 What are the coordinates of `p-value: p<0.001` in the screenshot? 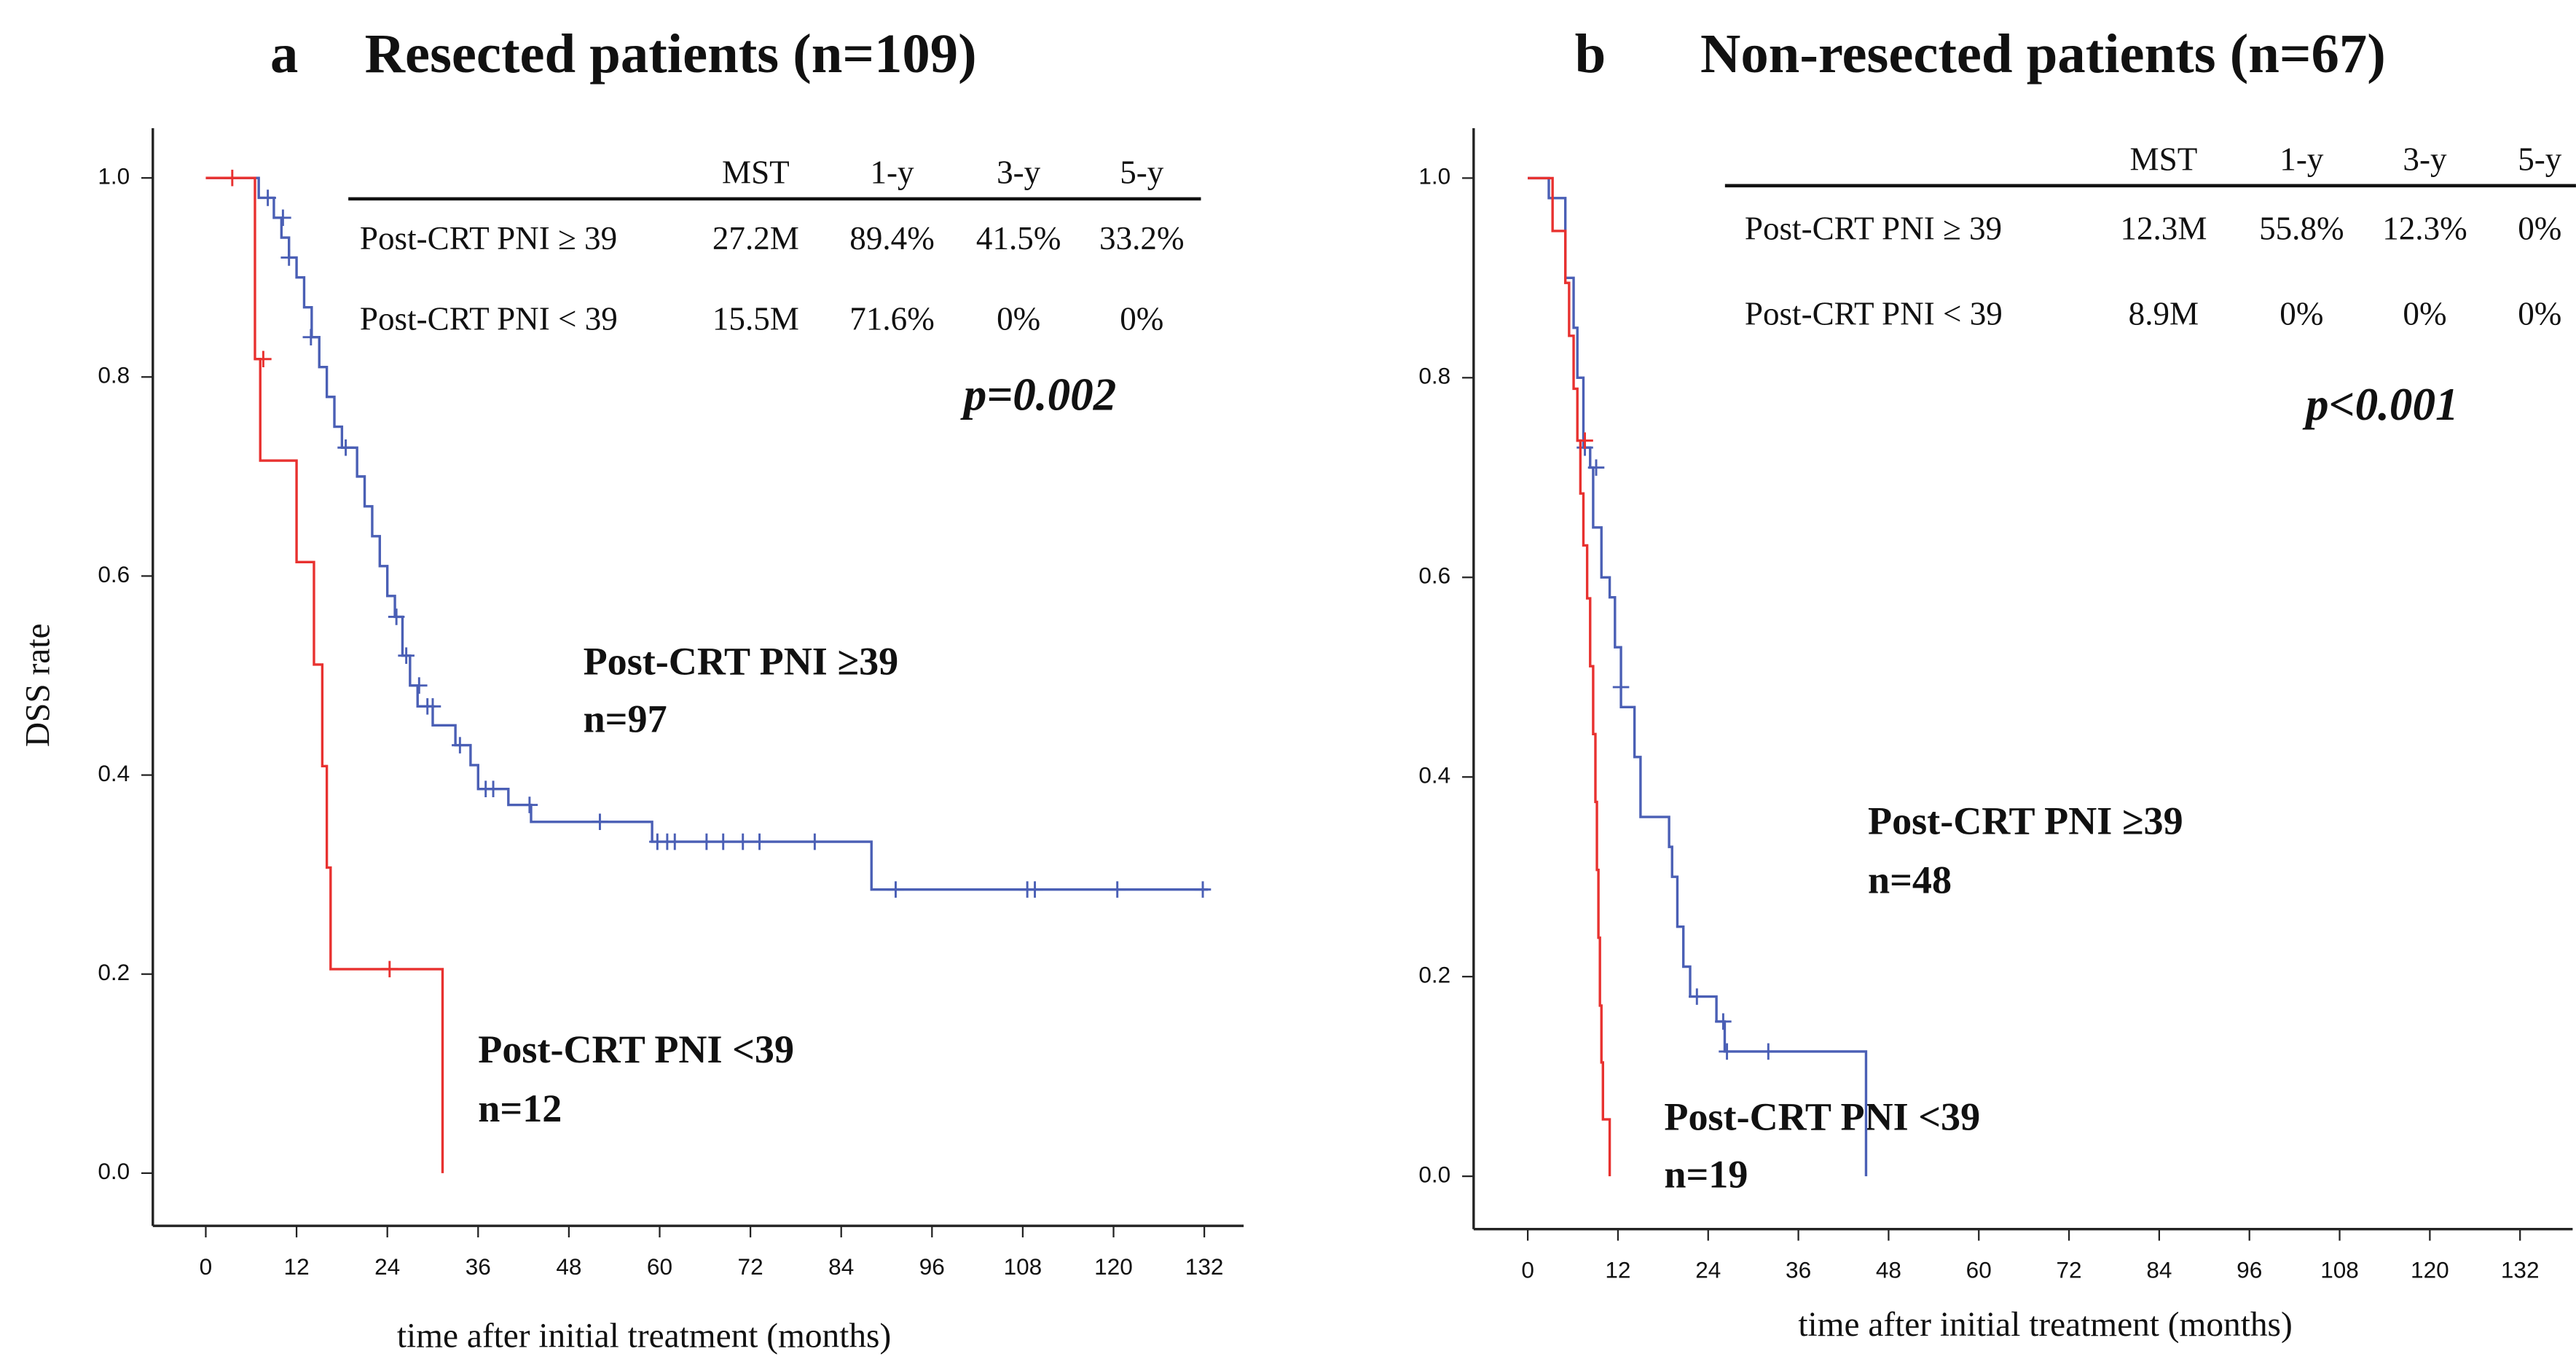 It's located at (2380, 404).